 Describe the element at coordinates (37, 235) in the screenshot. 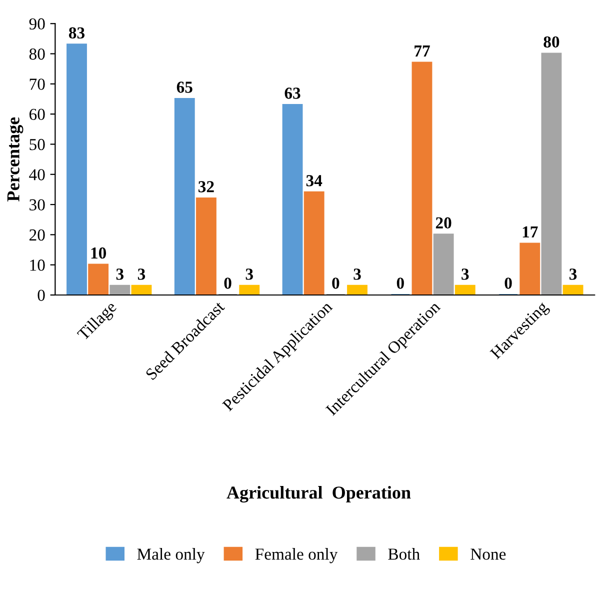

I see `y-tick-label: 20` at that location.